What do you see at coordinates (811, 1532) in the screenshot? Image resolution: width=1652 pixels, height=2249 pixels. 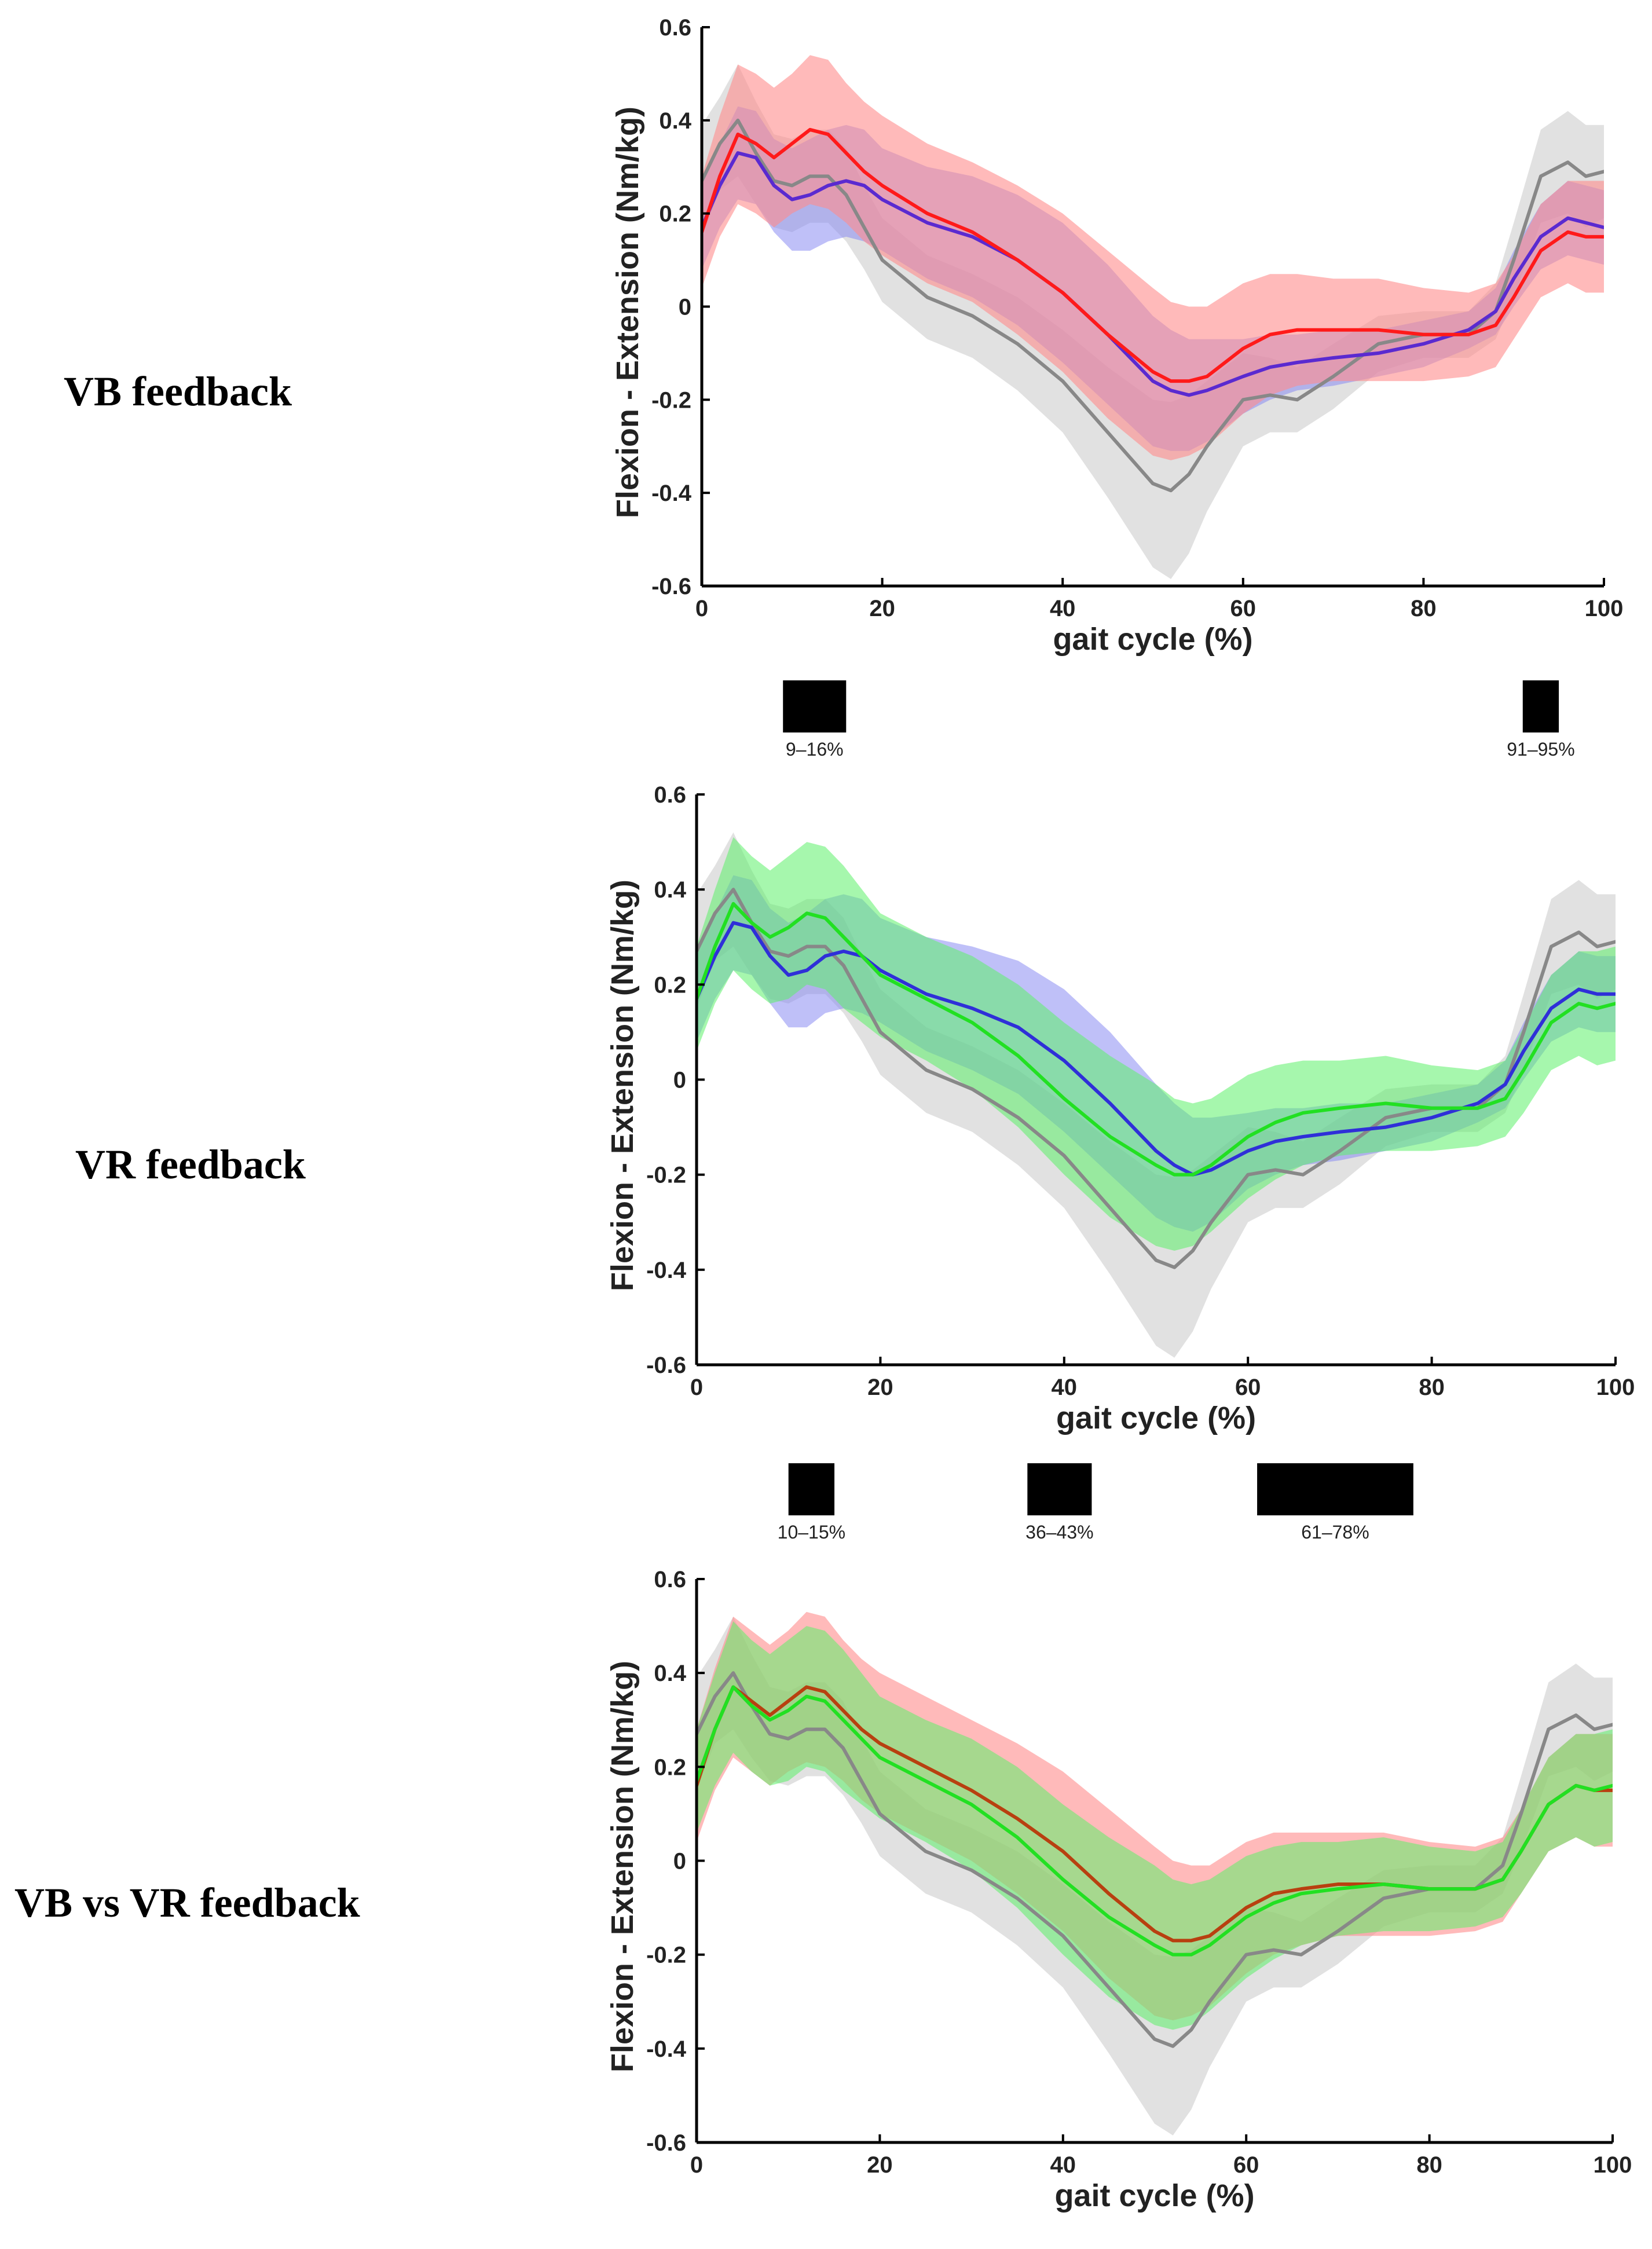 I see `significance-label: 10–15%` at bounding box center [811, 1532].